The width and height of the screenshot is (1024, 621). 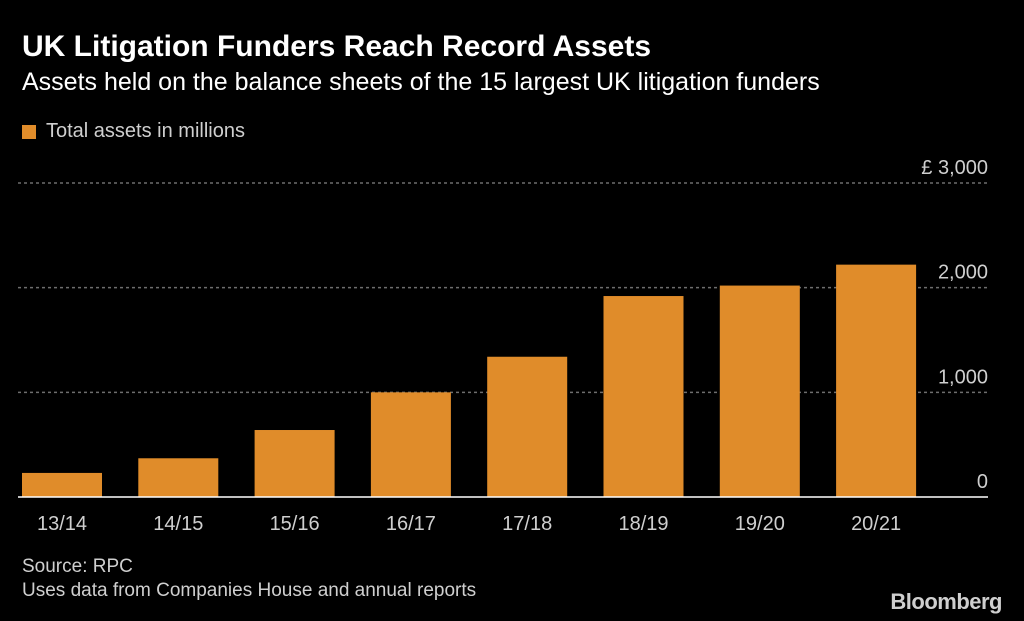 What do you see at coordinates (643, 524) in the screenshot?
I see `x-tick-label: 18/19` at bounding box center [643, 524].